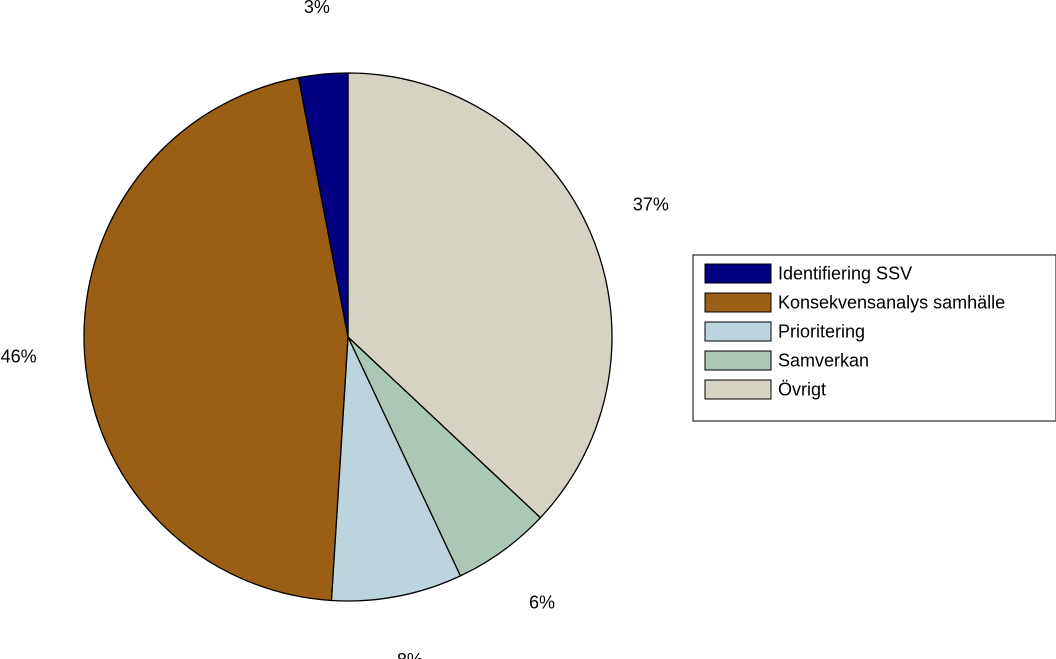 The height and width of the screenshot is (659, 1056). Describe the element at coordinates (410, 654) in the screenshot. I see `pie-label-prioritering: 8%` at that location.